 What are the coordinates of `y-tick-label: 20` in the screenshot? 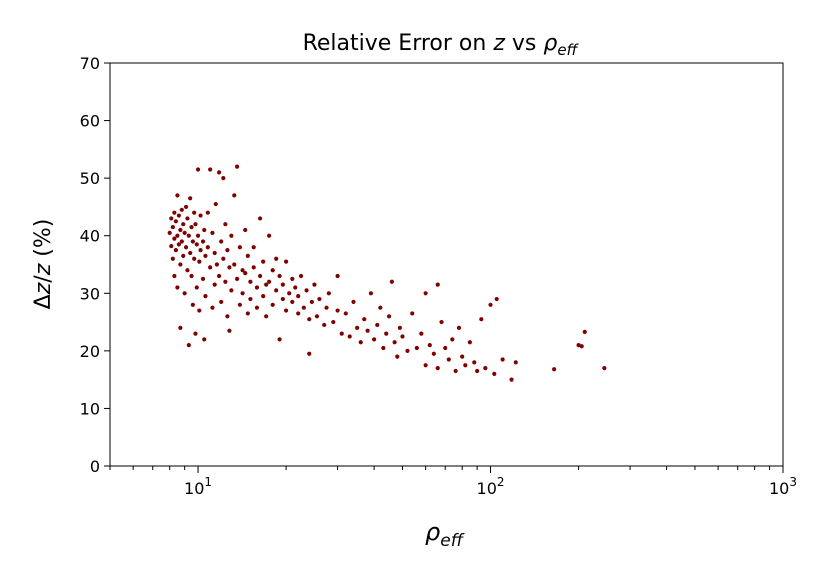 It's located at (90, 351).